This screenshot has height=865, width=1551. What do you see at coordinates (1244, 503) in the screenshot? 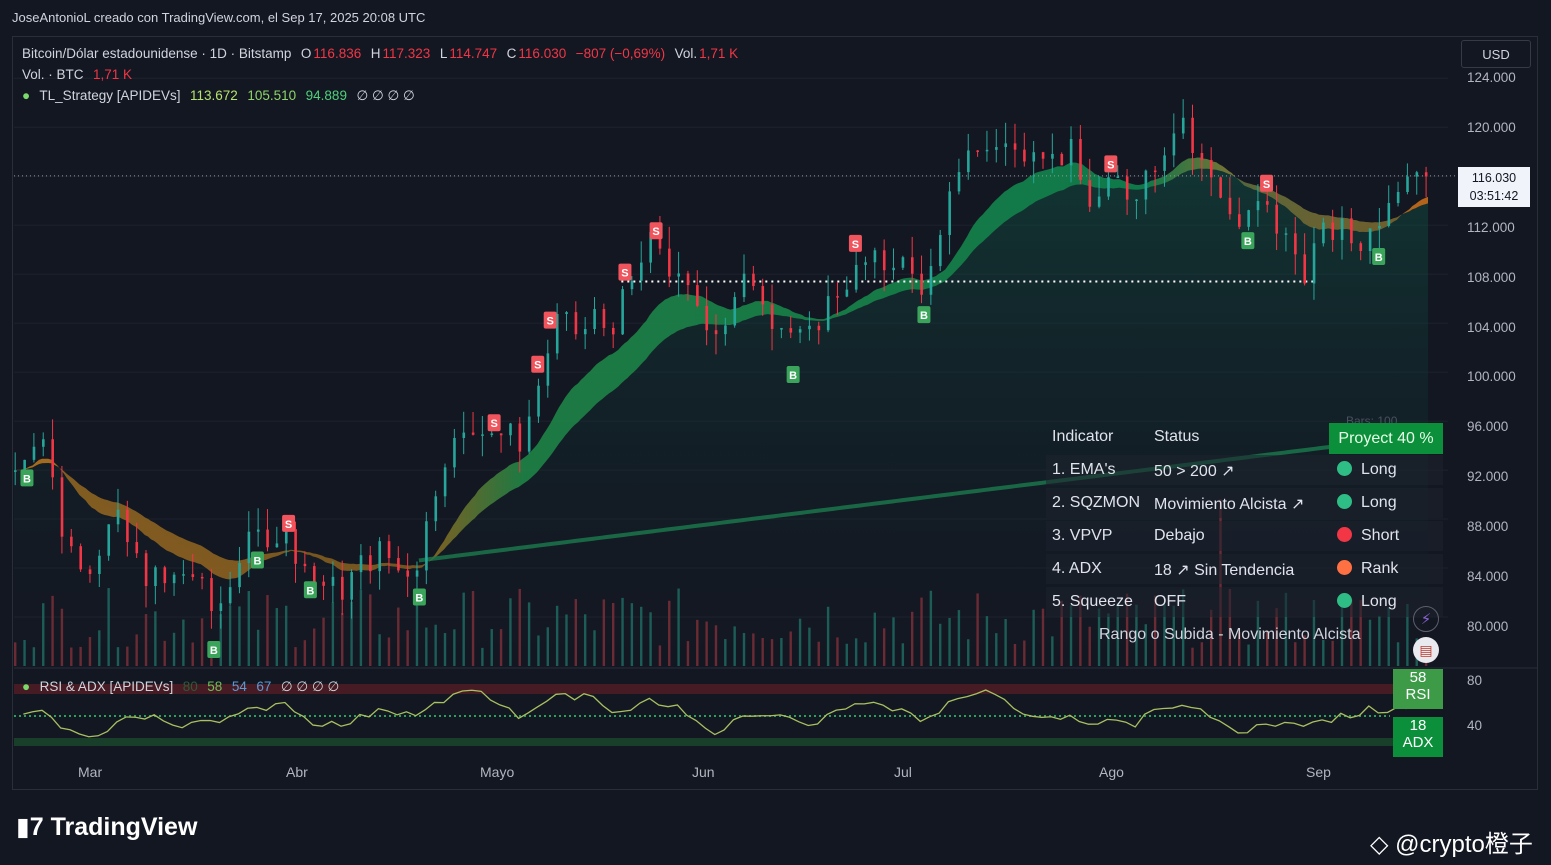
I see `table-row: 2. SQZMON Movimiento Alcista ↗ Long` at bounding box center [1244, 503].